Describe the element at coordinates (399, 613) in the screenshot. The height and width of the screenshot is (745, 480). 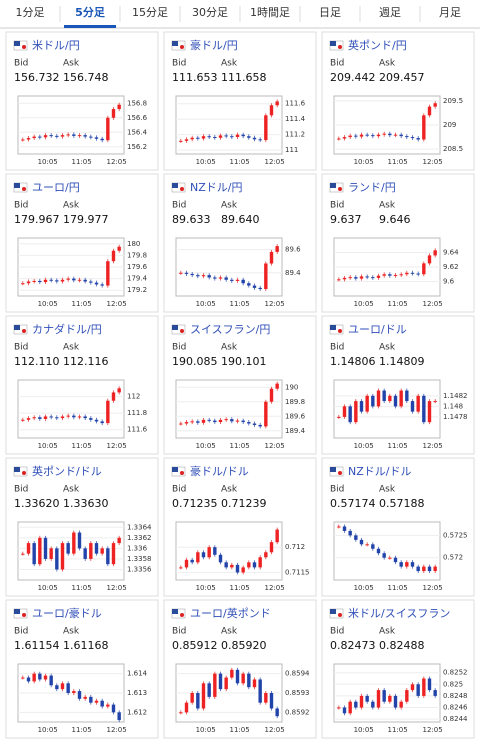
I see `pair-title: 米ドル/スイスフラン` at that location.